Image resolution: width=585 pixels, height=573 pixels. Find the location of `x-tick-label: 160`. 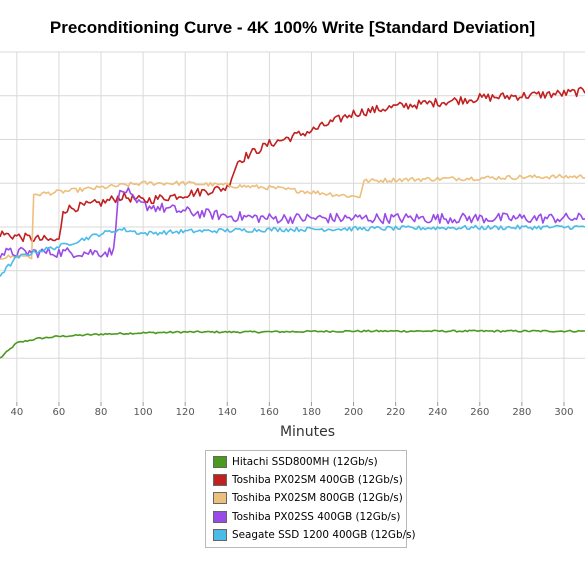

x-tick-label: 160 is located at coordinates (269, 412).